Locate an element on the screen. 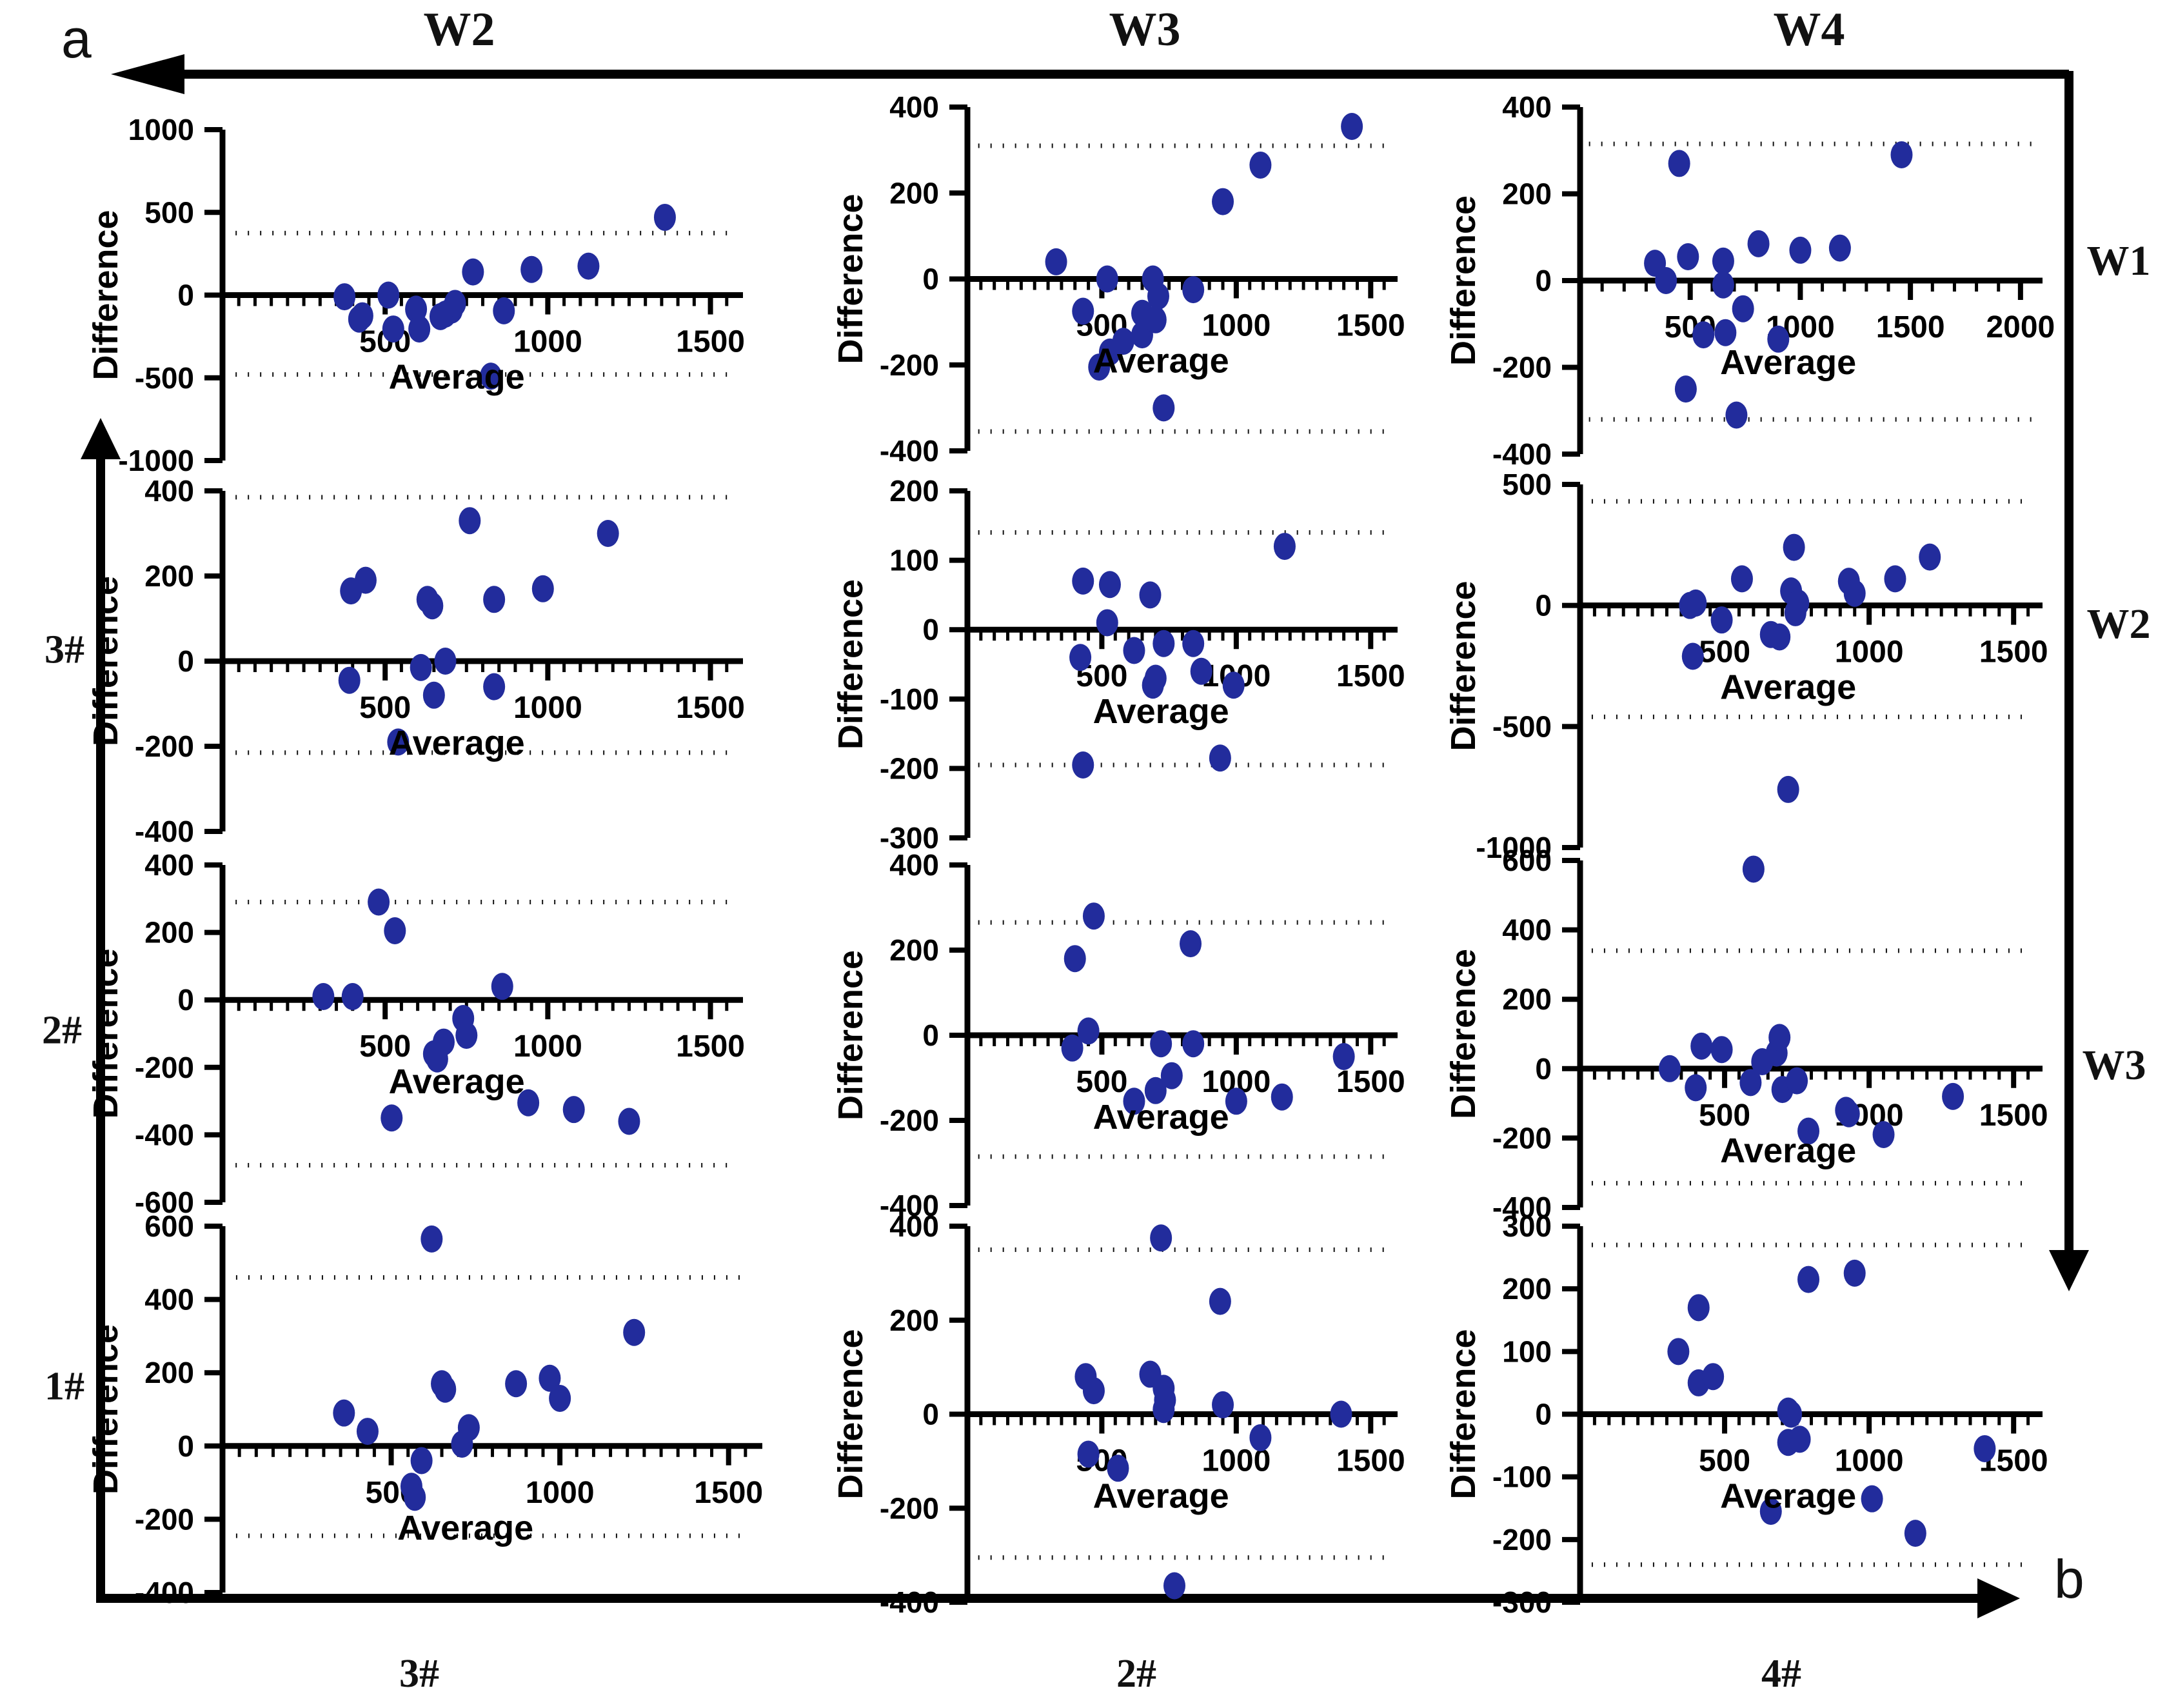 The width and height of the screenshot is (2167, 1708). row-label-w1: W1 is located at coordinates (2119, 260).